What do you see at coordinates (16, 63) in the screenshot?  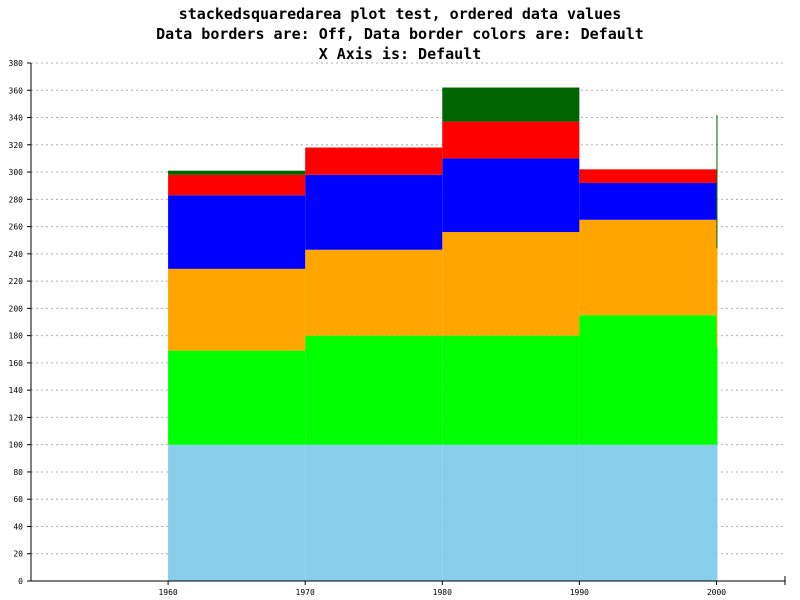 I see `y-tick-label: 380` at bounding box center [16, 63].